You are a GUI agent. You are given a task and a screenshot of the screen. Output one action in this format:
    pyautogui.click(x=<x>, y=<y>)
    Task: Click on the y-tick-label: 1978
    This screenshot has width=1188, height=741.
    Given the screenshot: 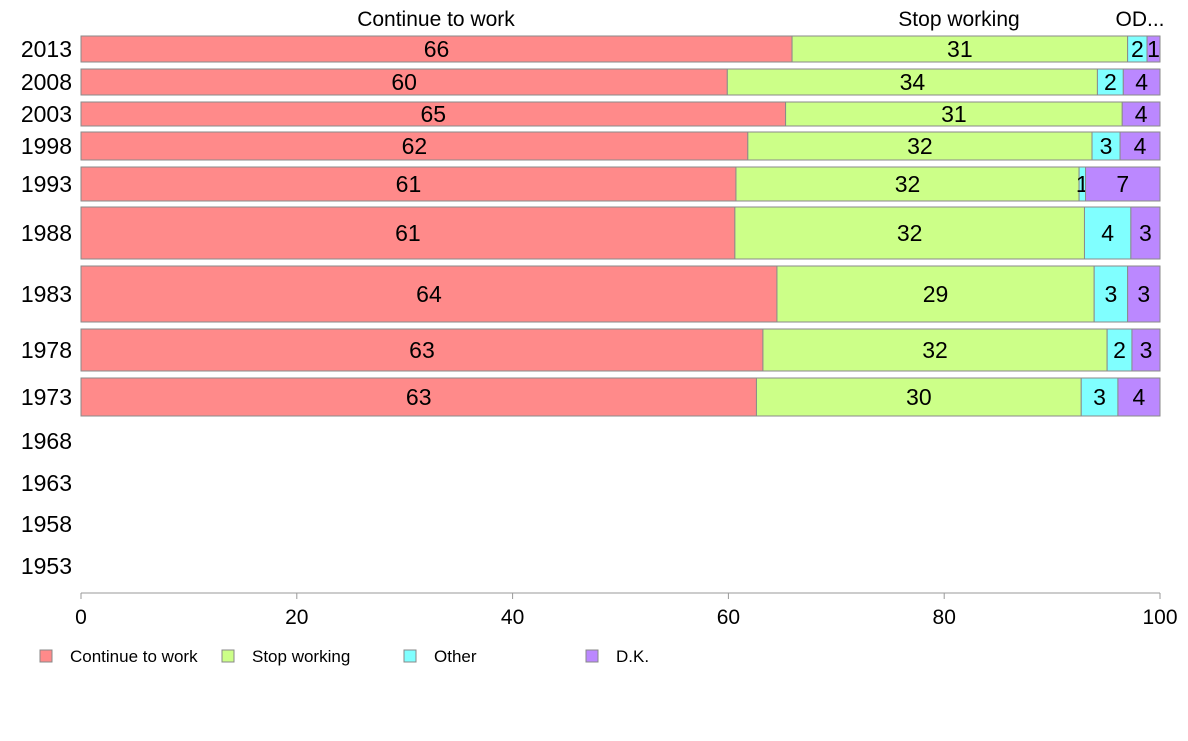 What is the action you would take?
    pyautogui.click(x=46, y=350)
    